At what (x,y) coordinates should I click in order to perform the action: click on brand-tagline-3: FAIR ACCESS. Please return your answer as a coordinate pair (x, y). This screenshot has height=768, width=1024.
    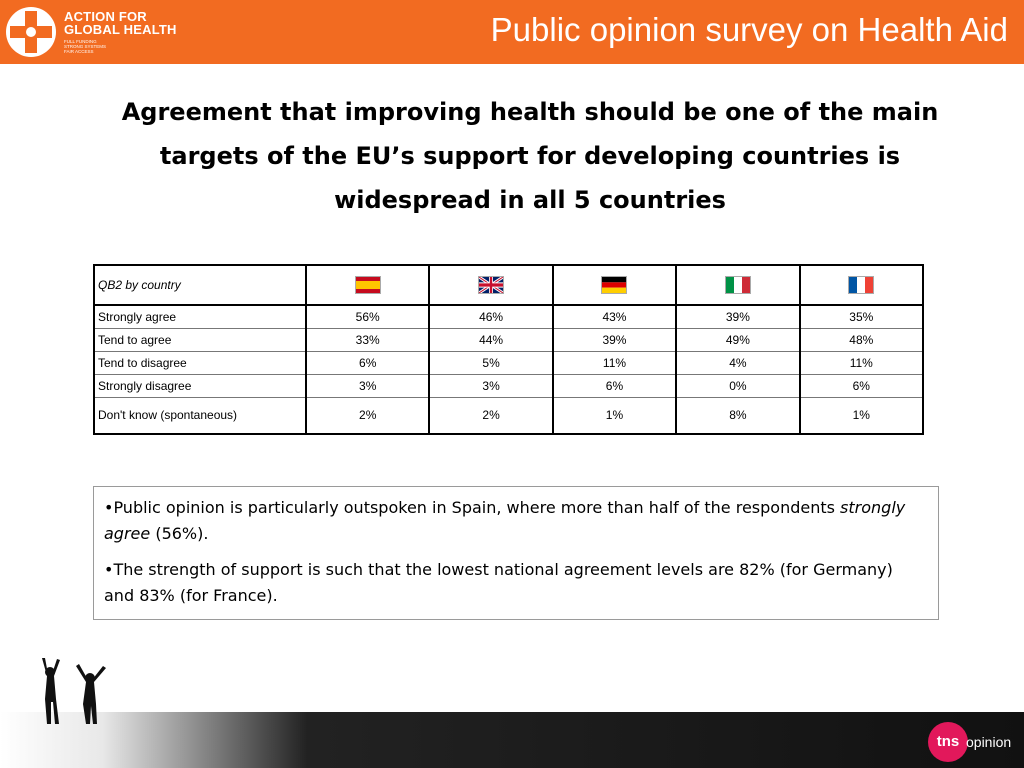
    Looking at the image, I should click on (79, 51).